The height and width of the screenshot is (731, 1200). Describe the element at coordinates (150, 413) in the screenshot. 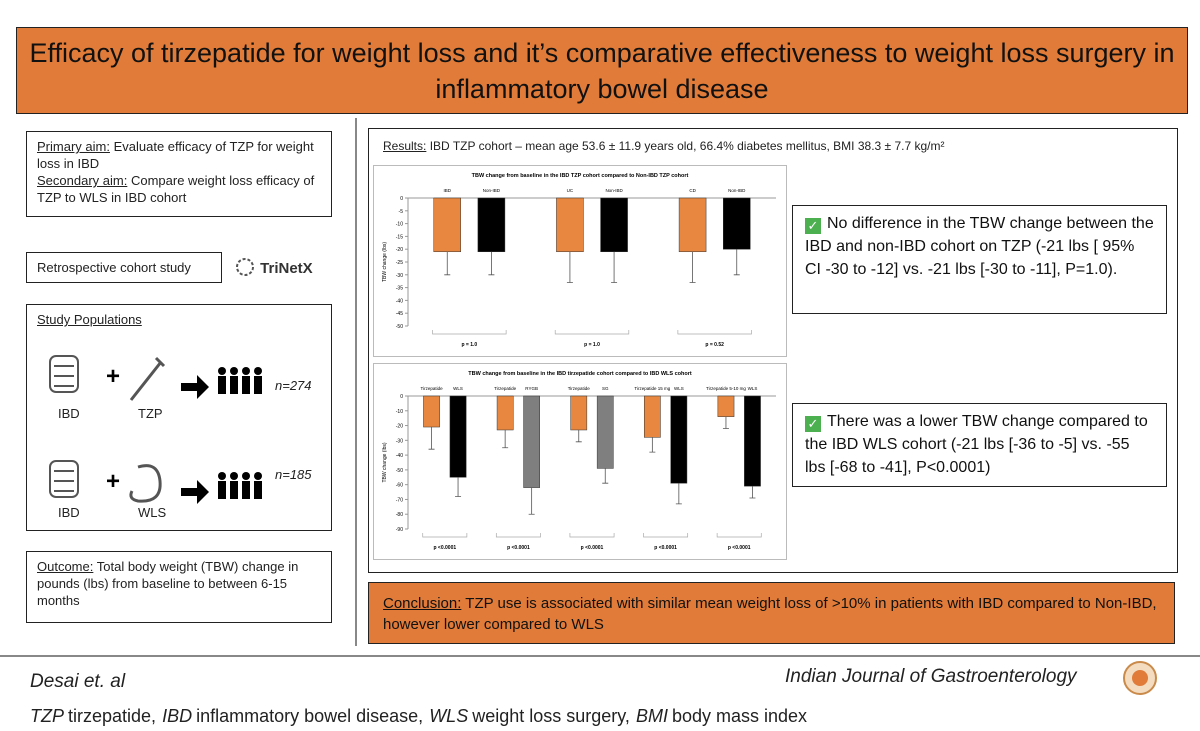

I see `label: TZP` at that location.